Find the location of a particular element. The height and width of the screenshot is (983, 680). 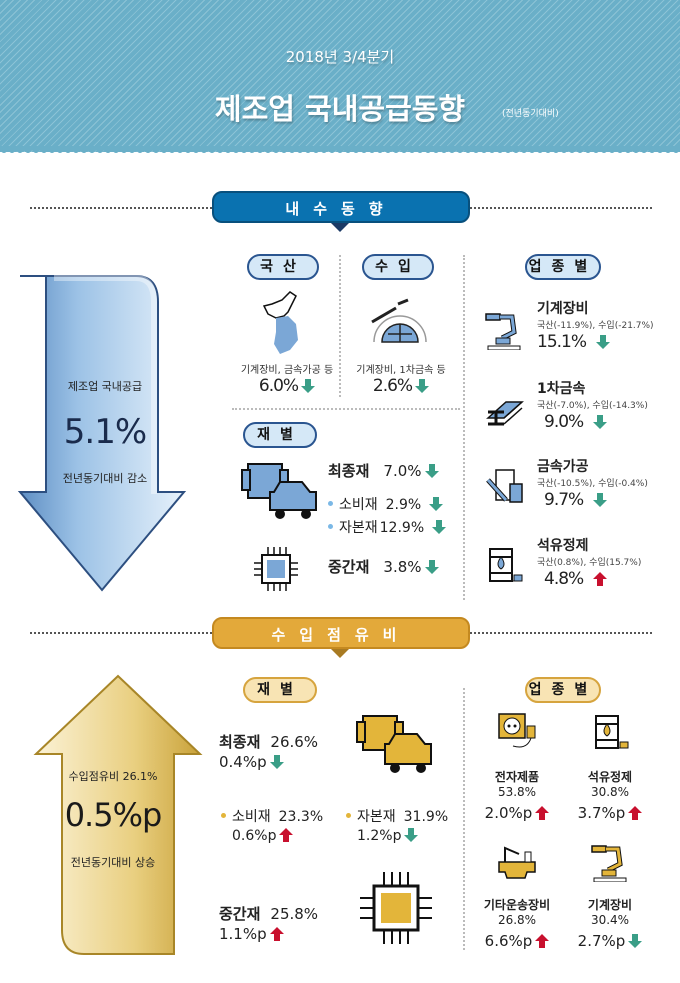

page-title: 제조업 국내공급동향 is located at coordinates (340, 109).